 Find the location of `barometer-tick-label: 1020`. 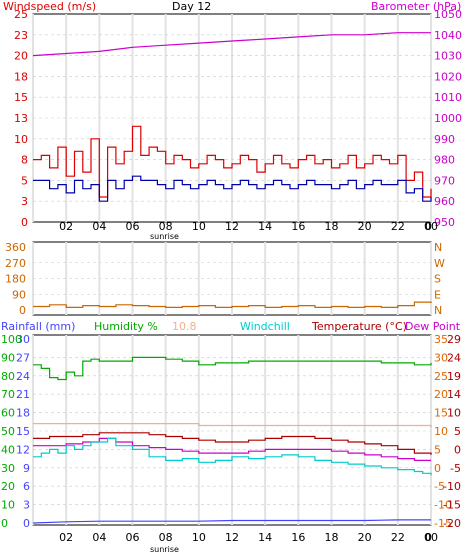

barometer-tick-label: 1020 is located at coordinates (448, 76).